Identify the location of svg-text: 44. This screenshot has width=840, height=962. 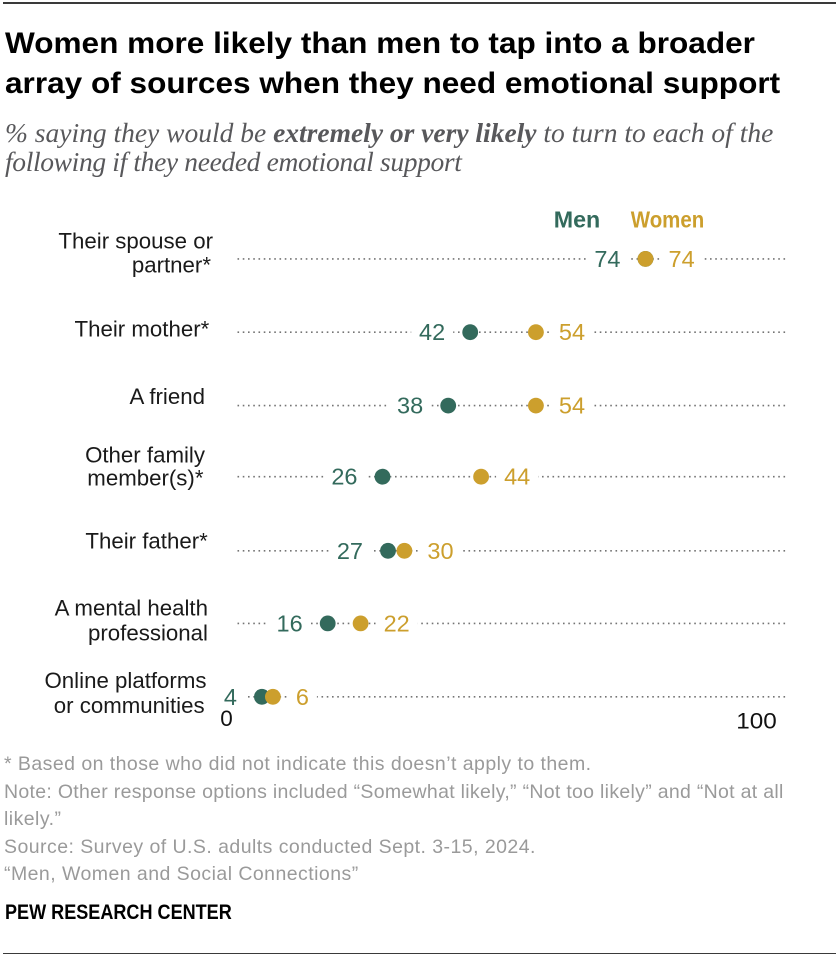
(517, 477).